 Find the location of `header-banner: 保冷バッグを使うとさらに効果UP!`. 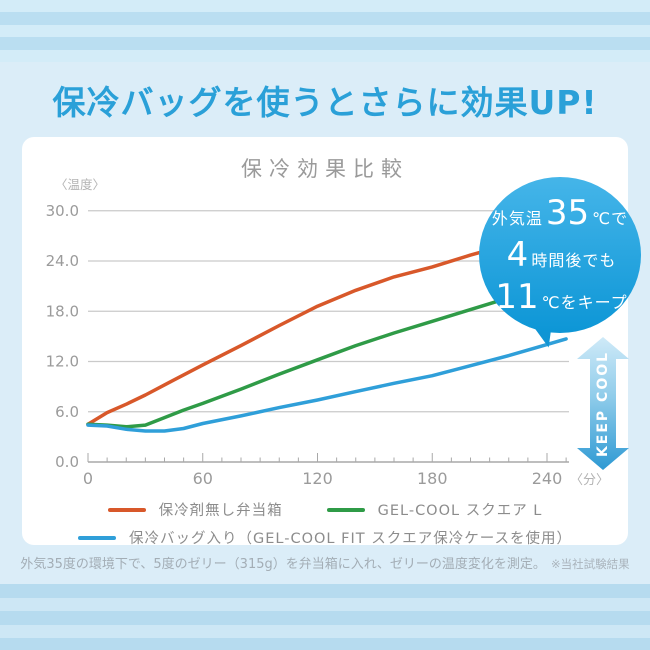

header-banner: 保冷バッグを使うとさらに効果UP! is located at coordinates (325, 99).